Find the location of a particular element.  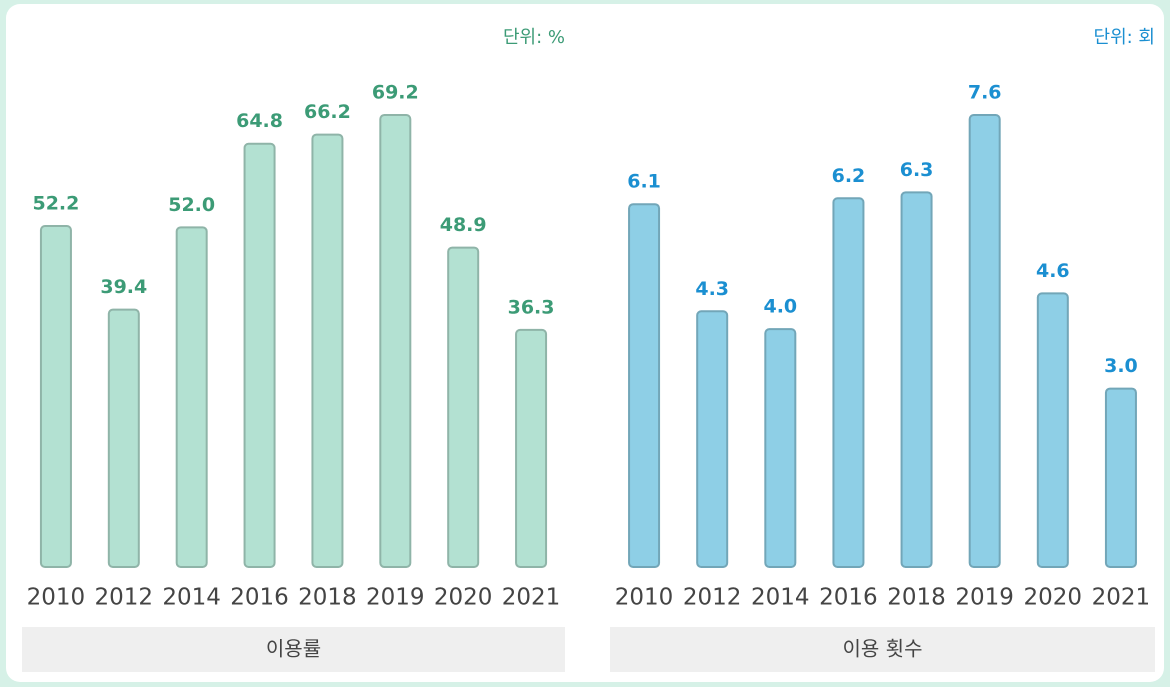

value-label: 69.2 is located at coordinates (395, 93).